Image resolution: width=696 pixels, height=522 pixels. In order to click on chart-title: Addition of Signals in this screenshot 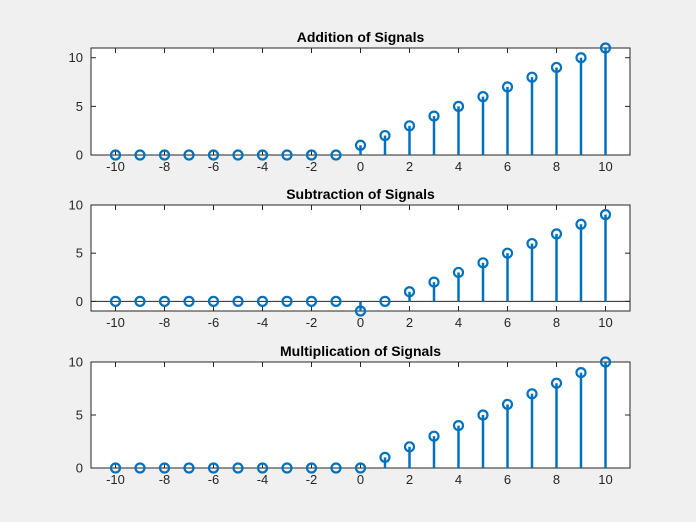, I will do `click(361, 37)`.